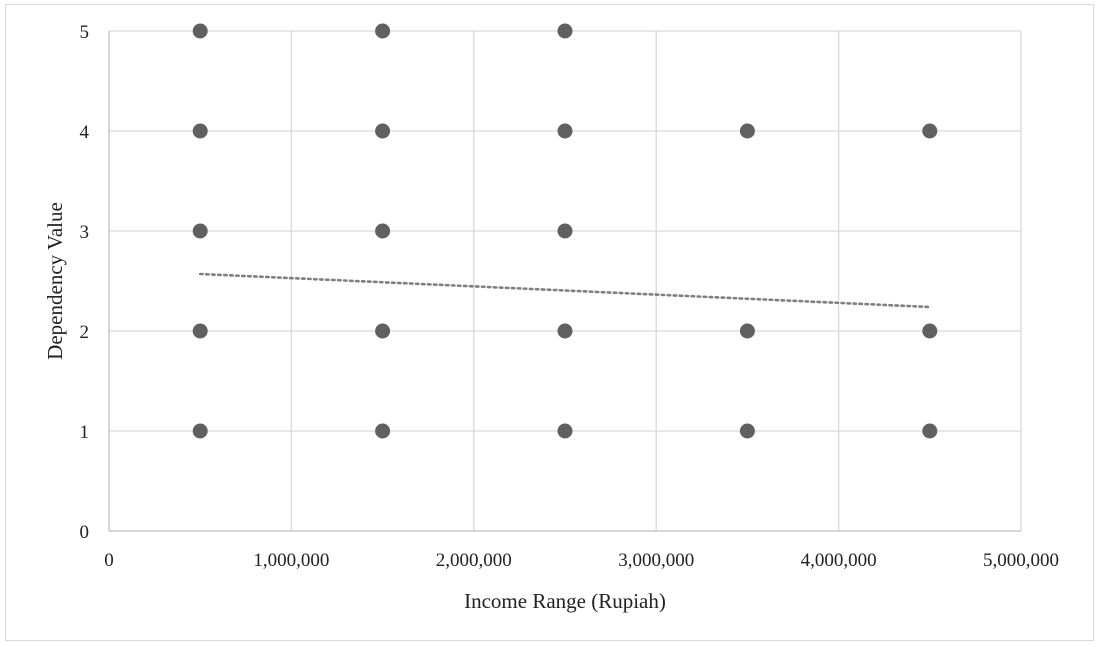 The width and height of the screenshot is (1100, 647). What do you see at coordinates (1021, 560) in the screenshot?
I see `x-tick-label: 5,000,000` at bounding box center [1021, 560].